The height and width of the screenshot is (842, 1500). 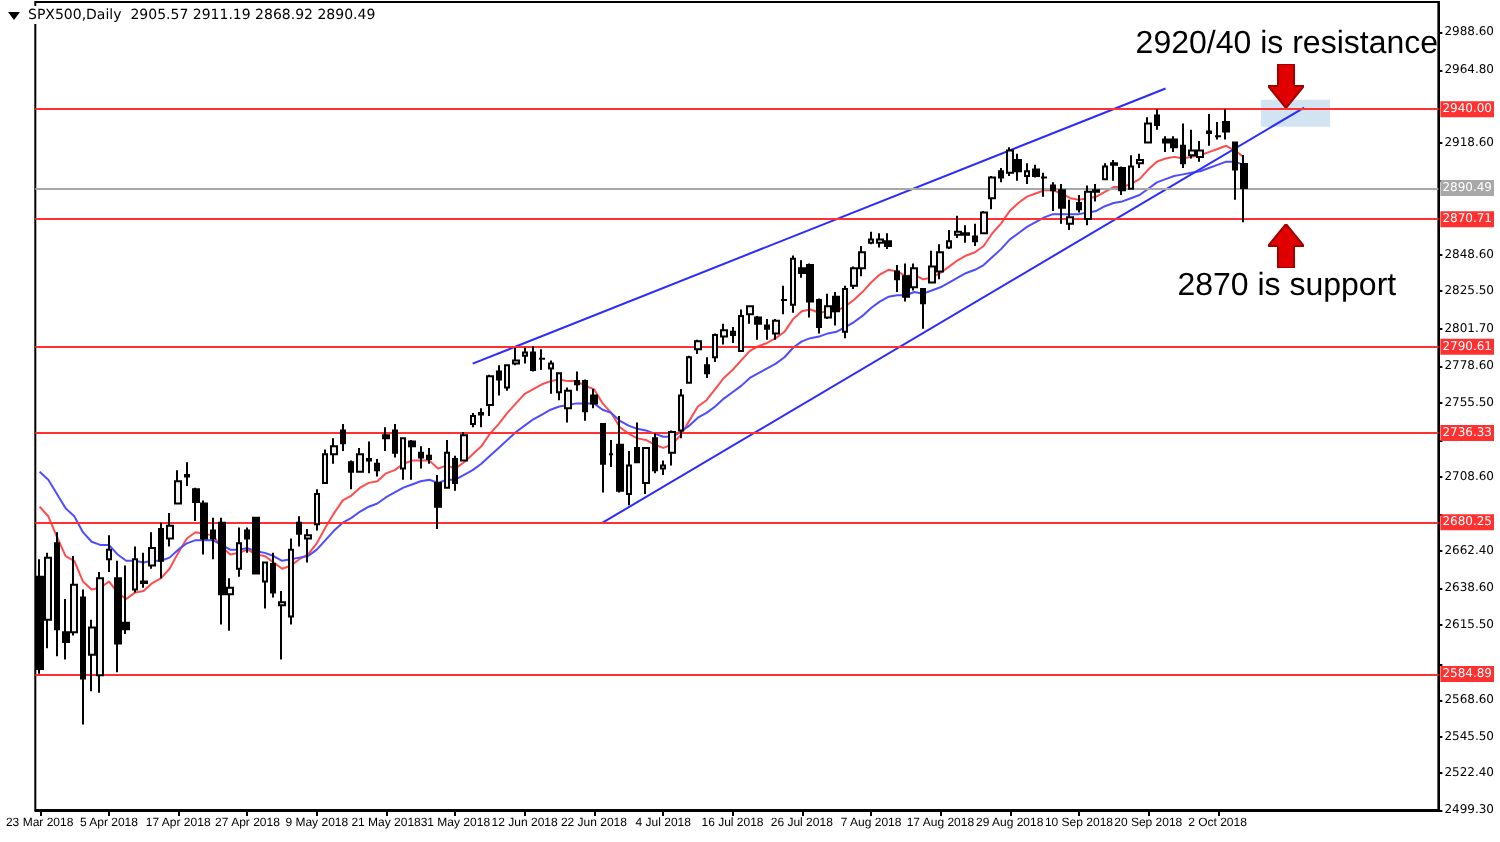 What do you see at coordinates (1287, 44) in the screenshot?
I see `annotation: 2920/40 is resistance` at bounding box center [1287, 44].